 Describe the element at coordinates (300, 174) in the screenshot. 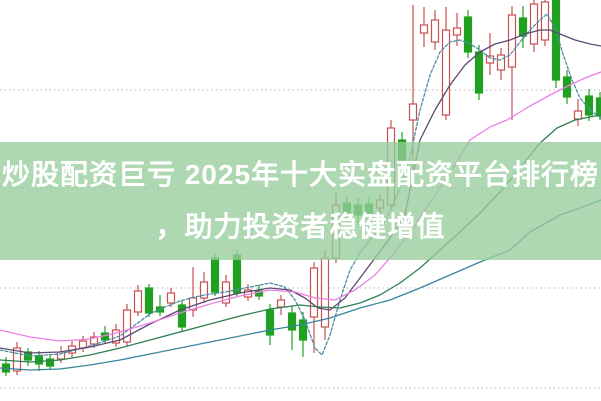

I see `headline-line-1: 炒股配资巨亏 2025年十大实盘配资平台排行榜` at that location.